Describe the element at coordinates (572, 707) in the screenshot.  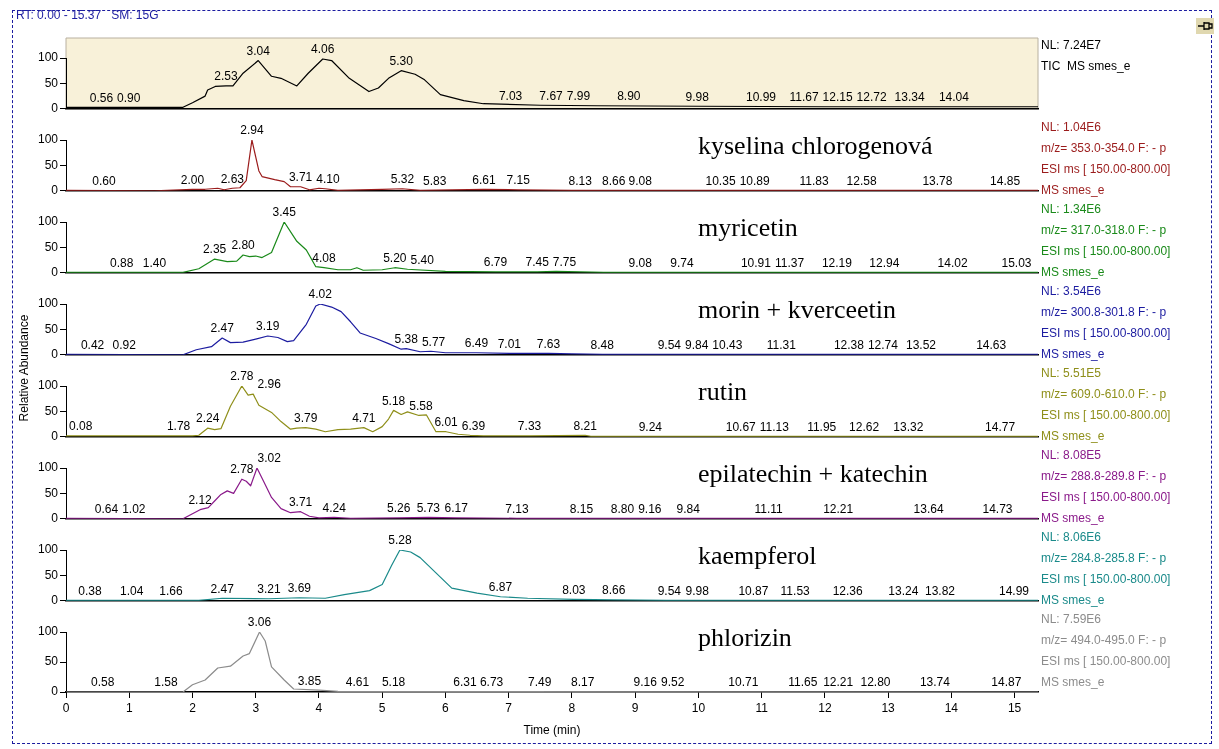
I see `x-tick-label: 8` at that location.